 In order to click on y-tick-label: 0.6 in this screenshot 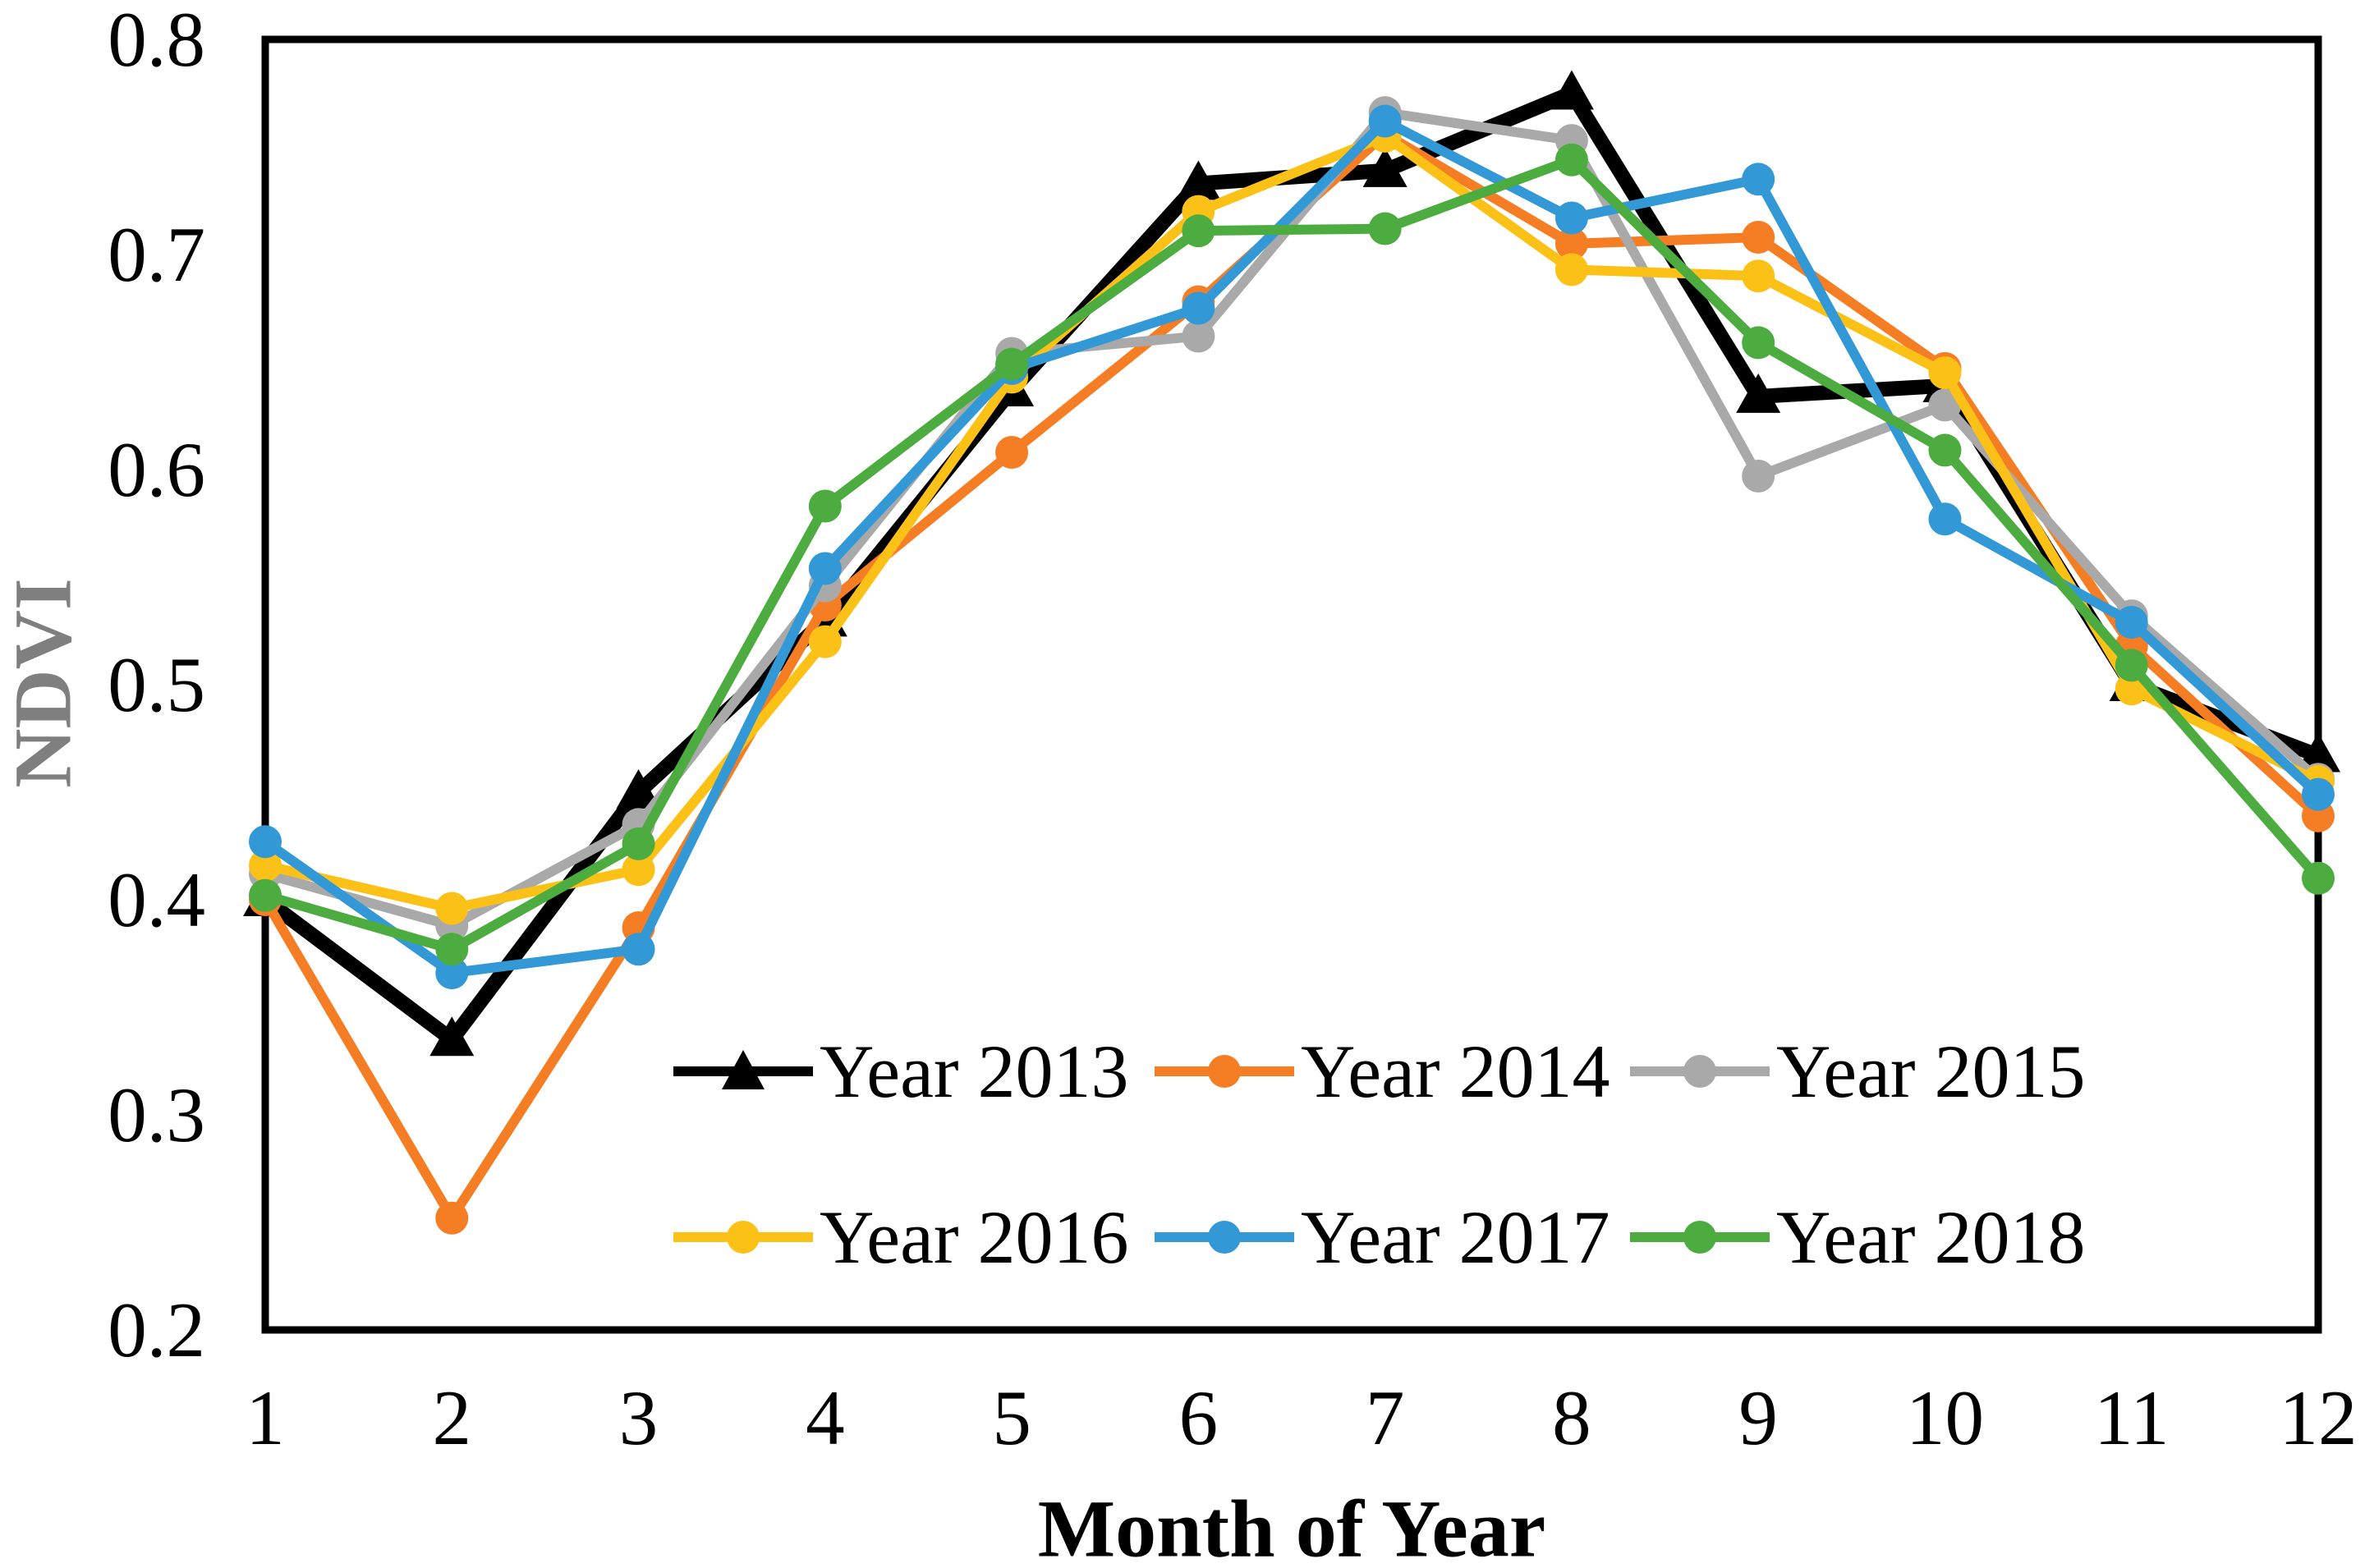, I will do `click(156, 469)`.